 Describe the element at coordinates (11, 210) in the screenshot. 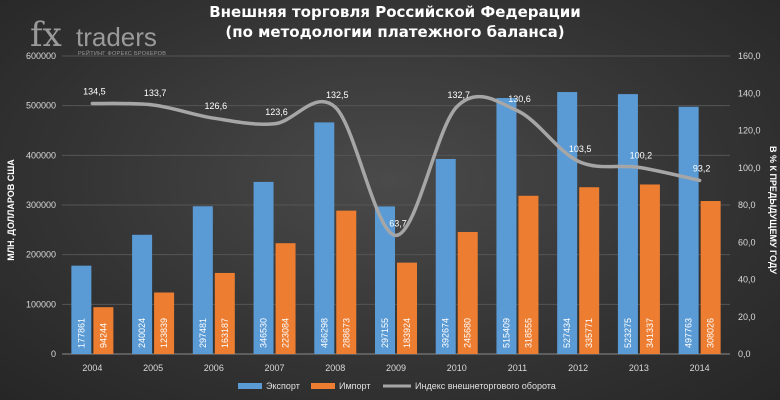

I see `y-axis-title: МЛН. ДОЛЛАРОВ США` at that location.